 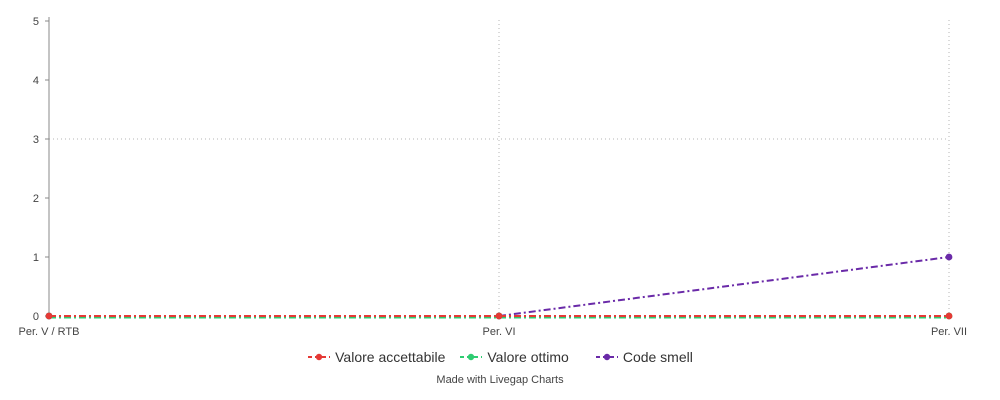 What do you see at coordinates (36, 81) in the screenshot?
I see `y-tick-label: 4` at bounding box center [36, 81].